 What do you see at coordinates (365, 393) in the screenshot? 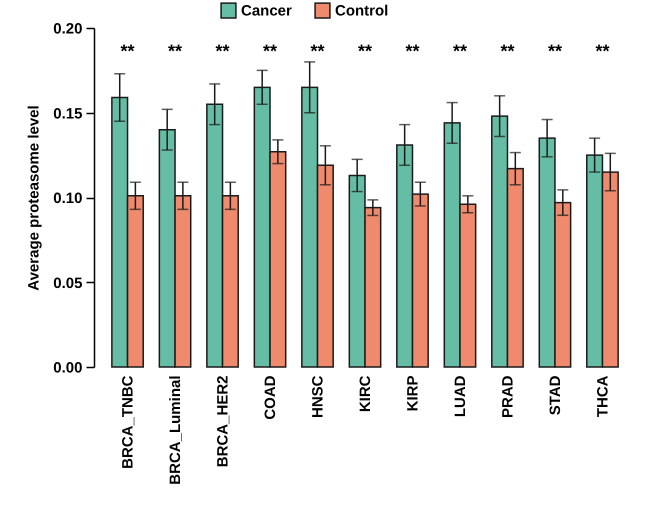
I see `x-tick-label: KIRC` at bounding box center [365, 393].